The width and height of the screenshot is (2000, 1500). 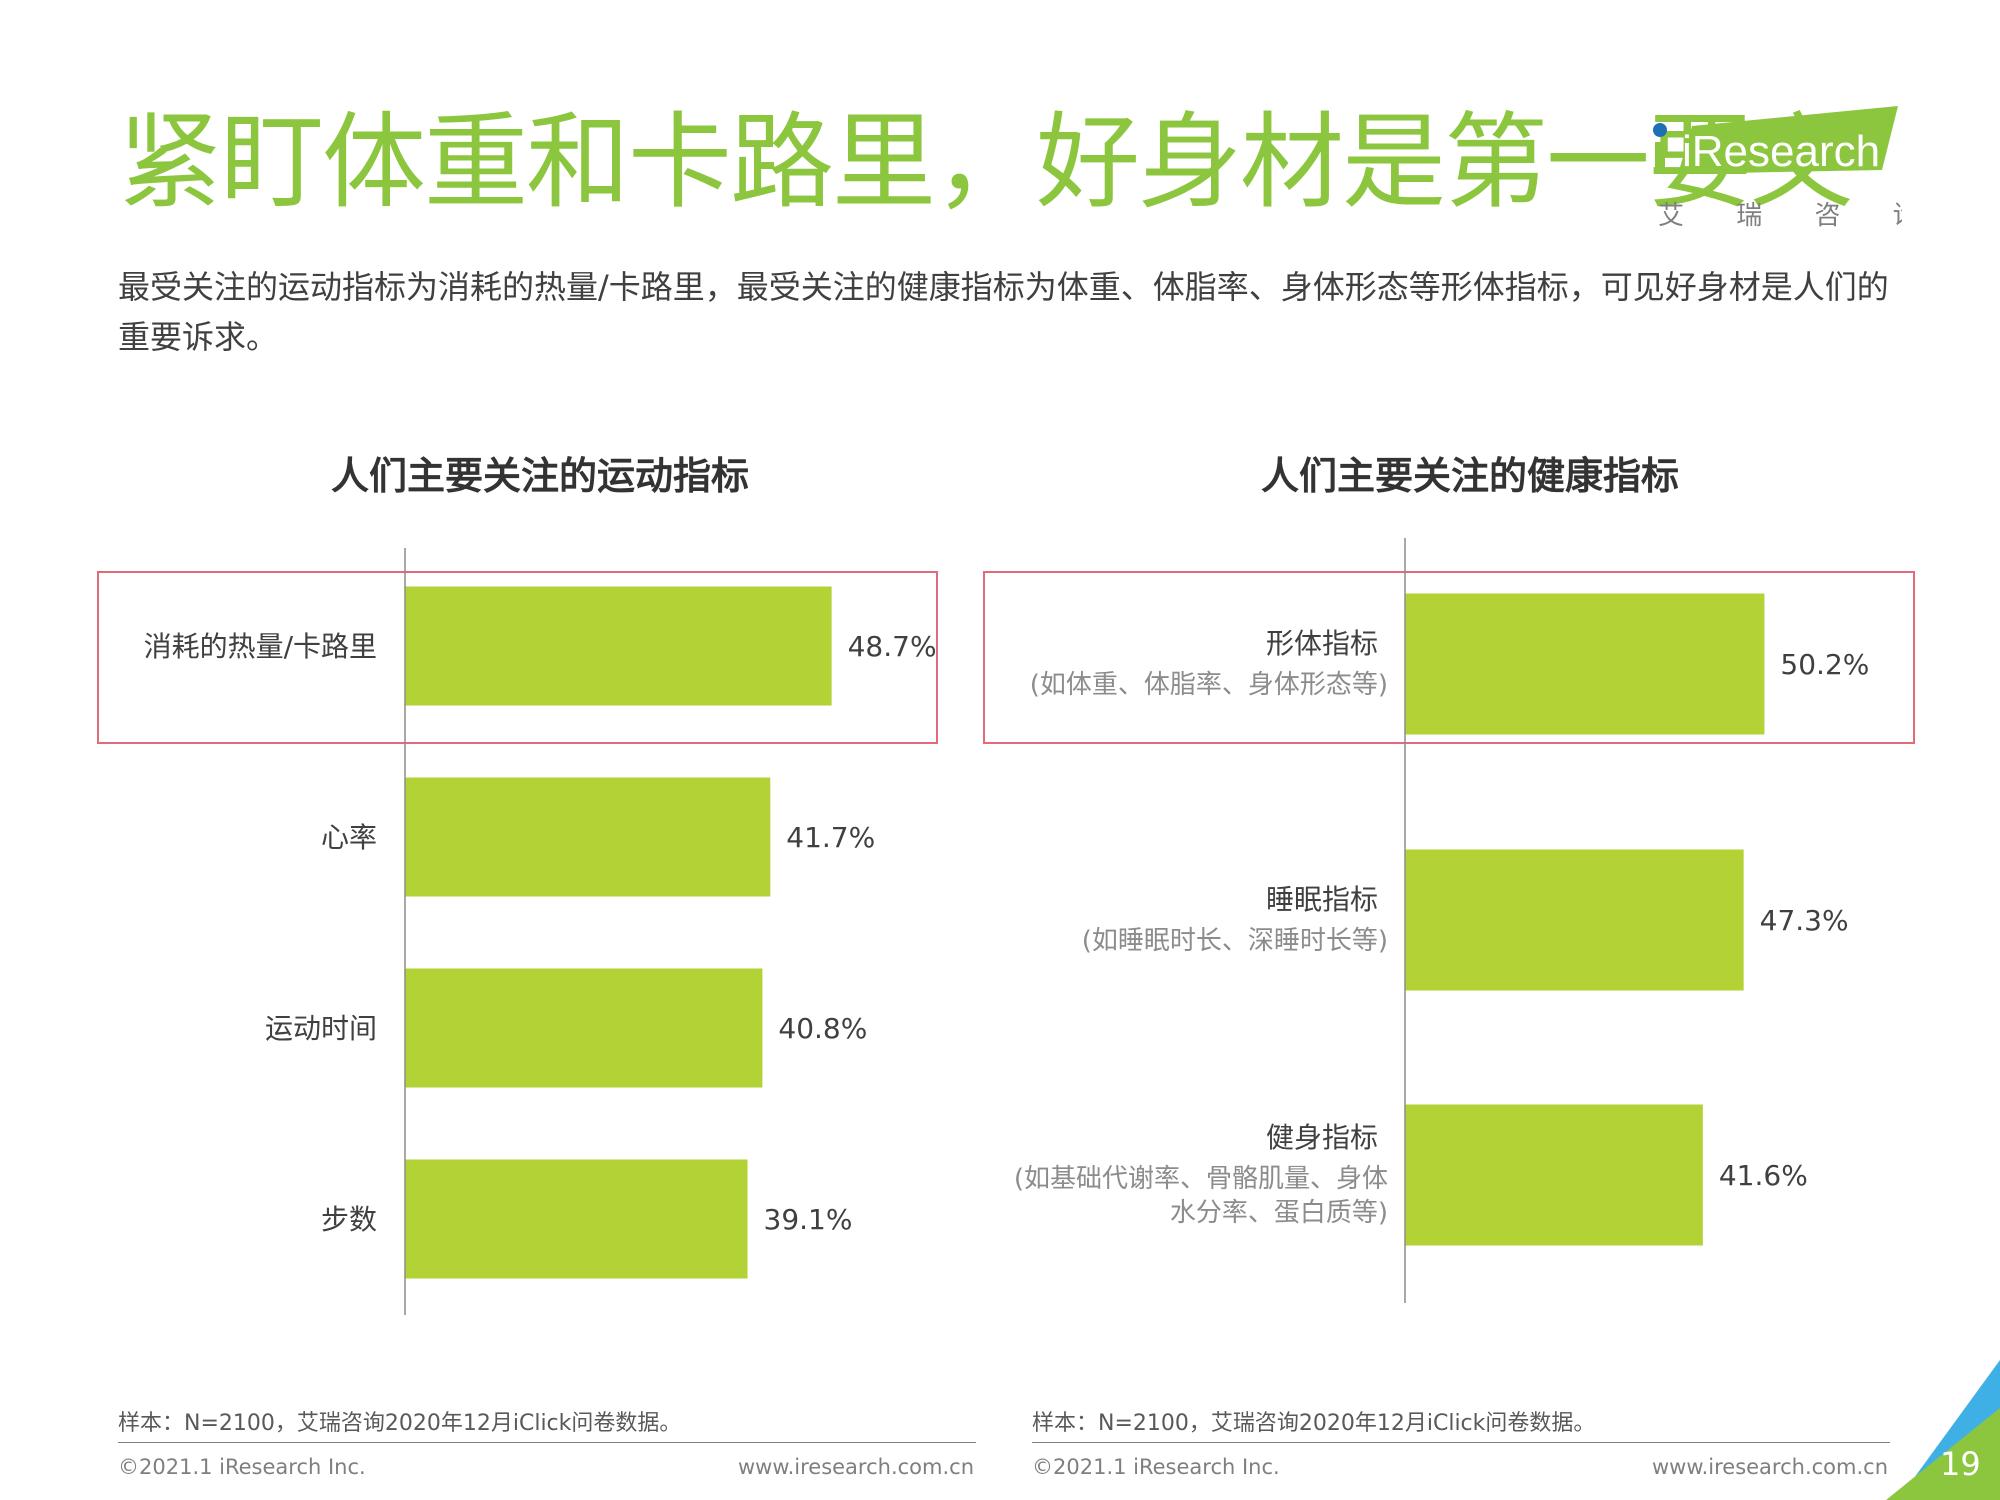 What do you see at coordinates (349, 837) in the screenshot?
I see `left-category-label-1: 心率` at bounding box center [349, 837].